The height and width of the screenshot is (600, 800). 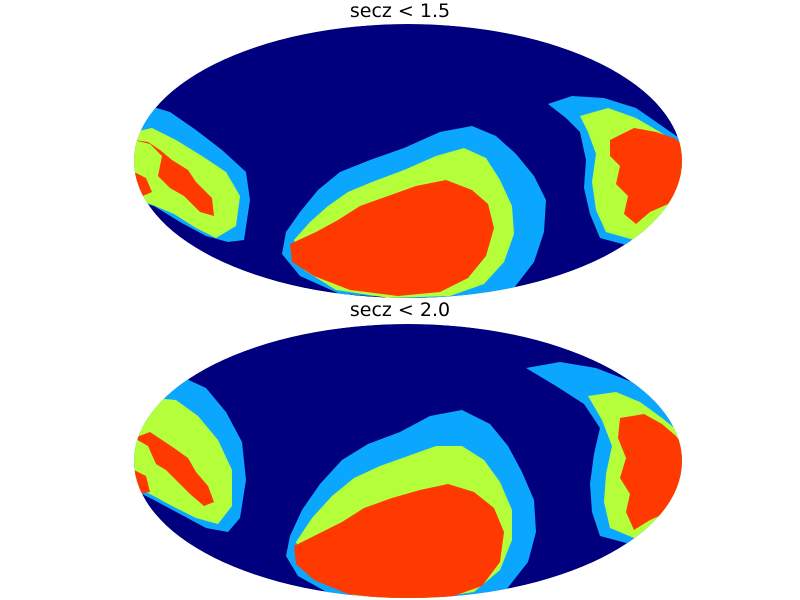 I want to click on region-left-bottom, so click(x=190, y=454).